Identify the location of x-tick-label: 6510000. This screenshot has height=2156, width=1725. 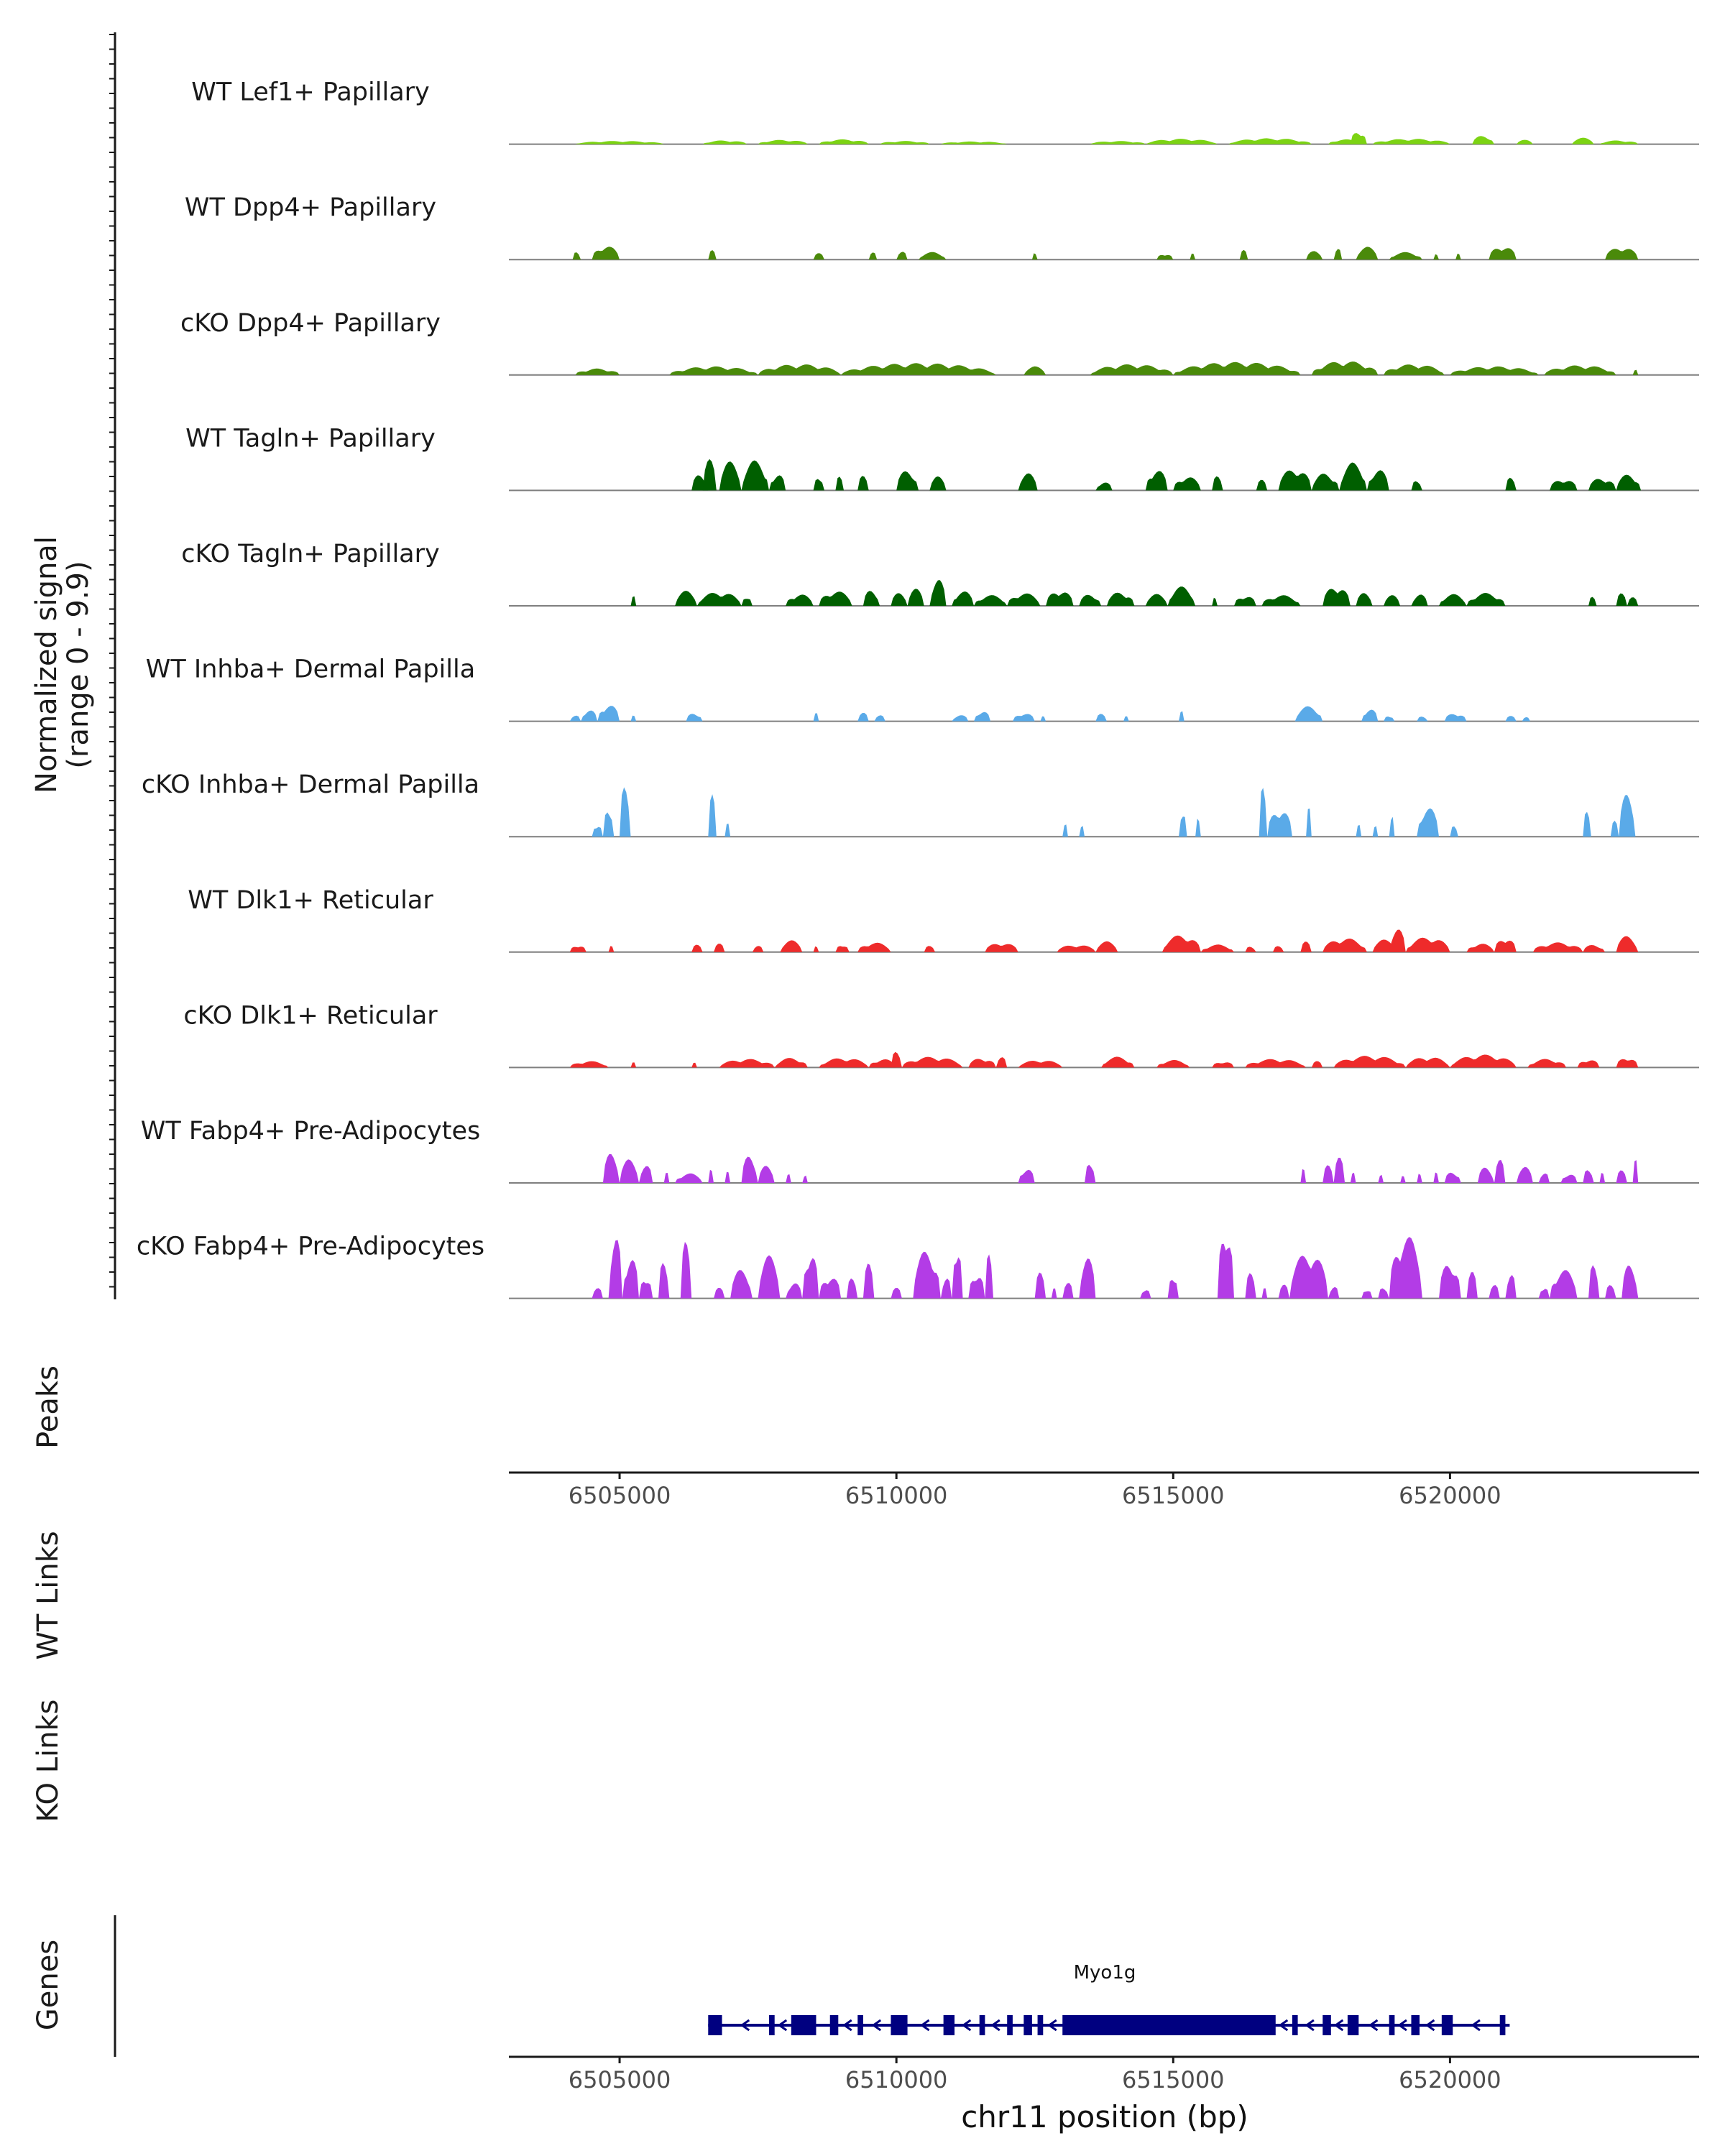
(896, 1495).